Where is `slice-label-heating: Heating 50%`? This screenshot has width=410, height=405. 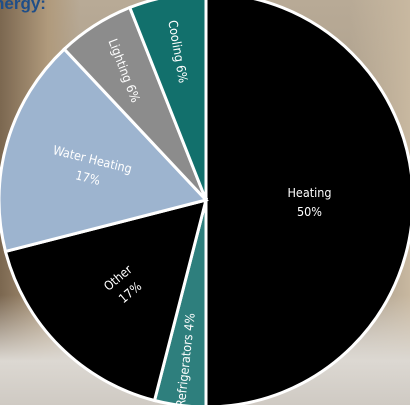 slice-label-heating: Heating 50% is located at coordinates (309, 202).